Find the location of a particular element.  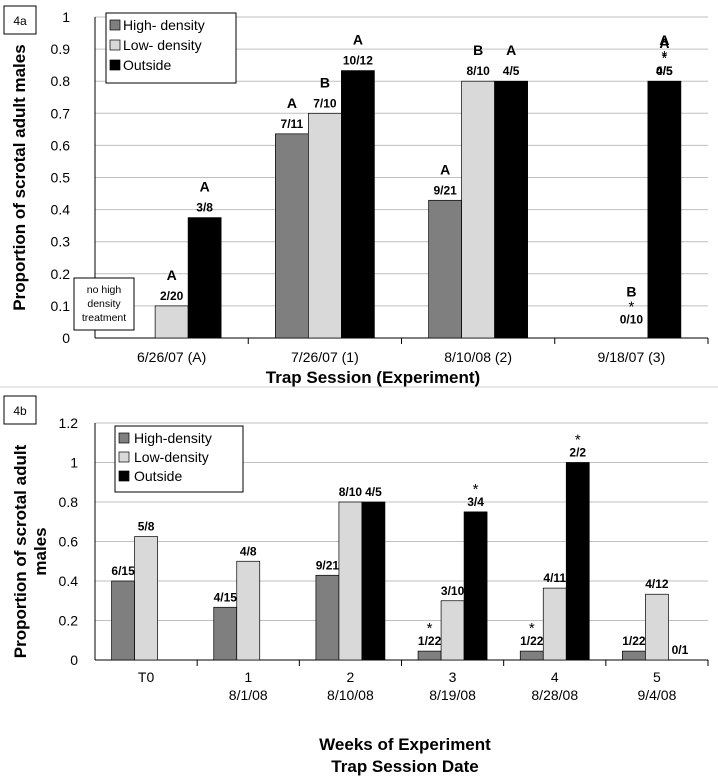

annotation-box is located at coordinates (104, 304).